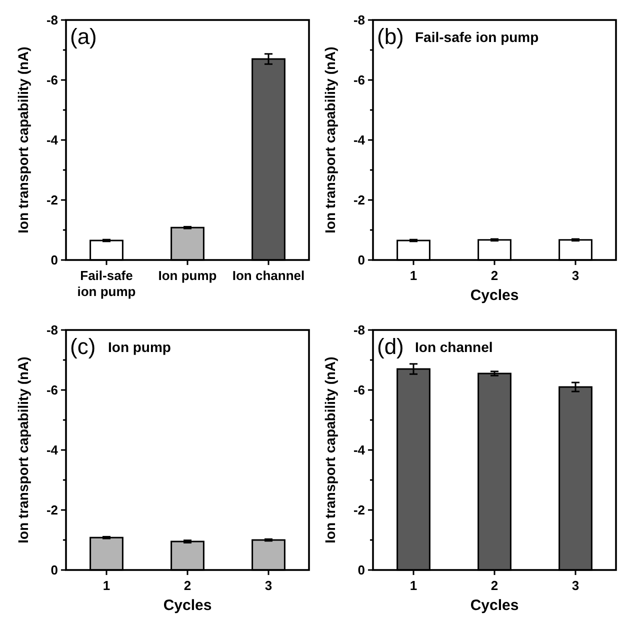 The height and width of the screenshot is (636, 630). I want to click on x-tick-label: Ion channel, so click(268, 275).